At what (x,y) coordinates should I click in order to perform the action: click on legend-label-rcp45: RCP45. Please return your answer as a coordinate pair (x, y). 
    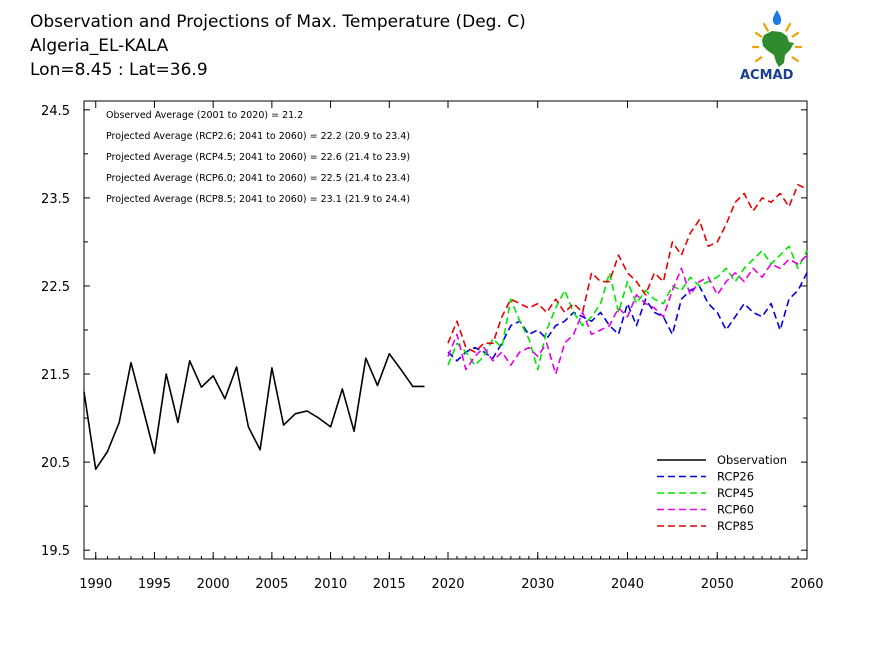
    Looking at the image, I should click on (735, 493).